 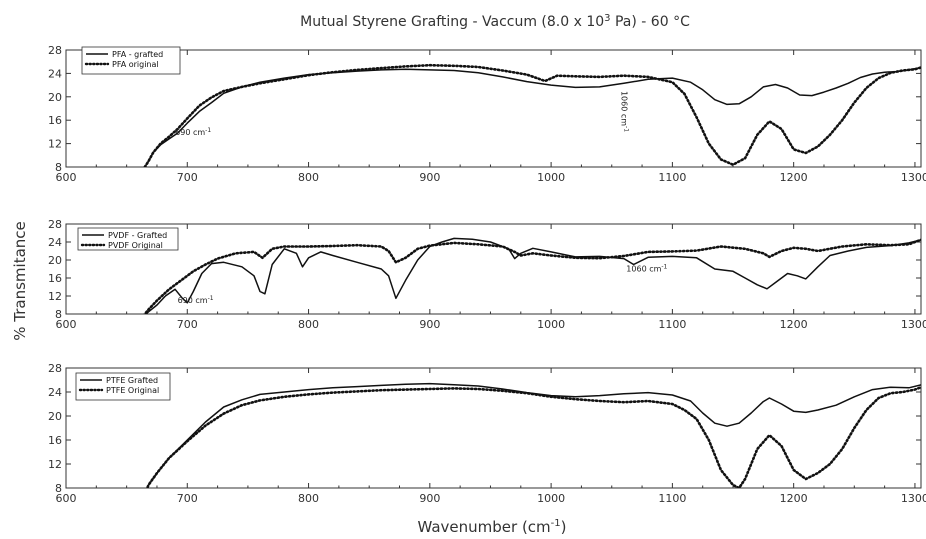 I want to click on legend-label: PFA - grafted, so click(x=137, y=54).